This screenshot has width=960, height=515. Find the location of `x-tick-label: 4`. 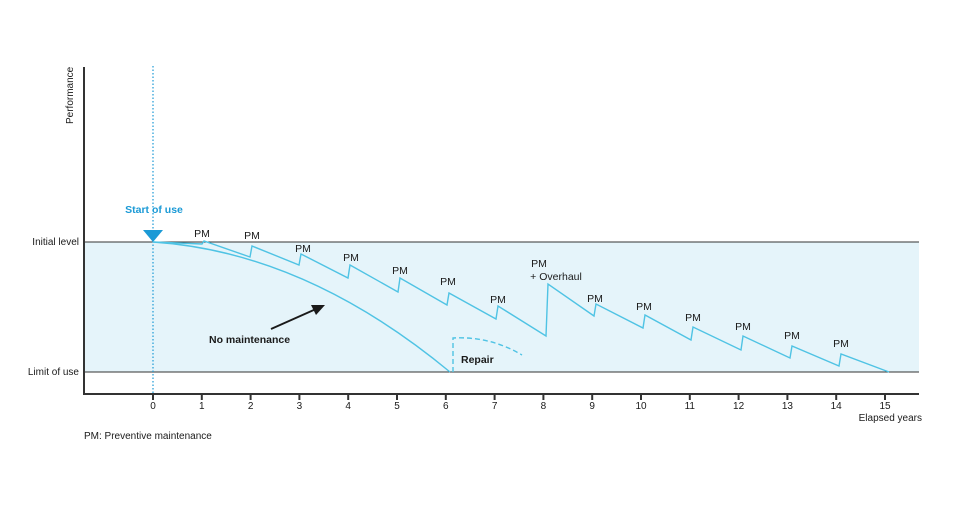

x-tick-label: 4 is located at coordinates (348, 406).